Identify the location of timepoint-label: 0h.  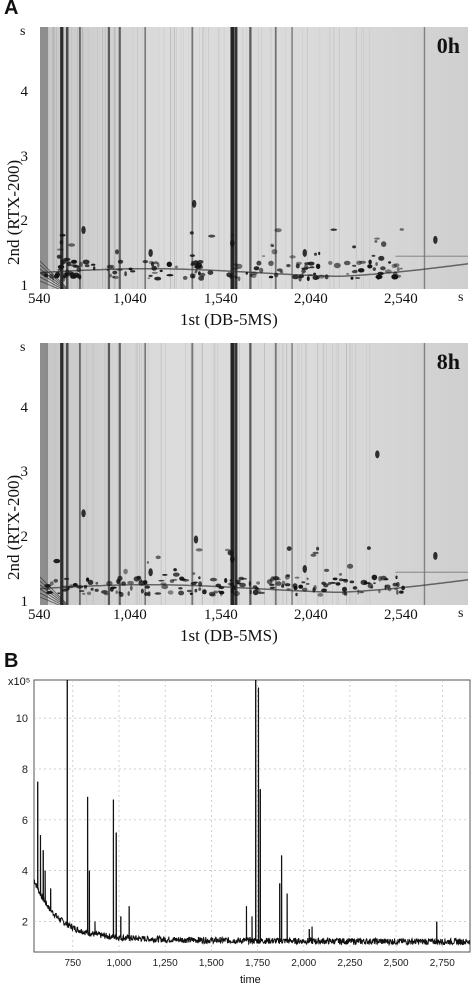
(448, 45).